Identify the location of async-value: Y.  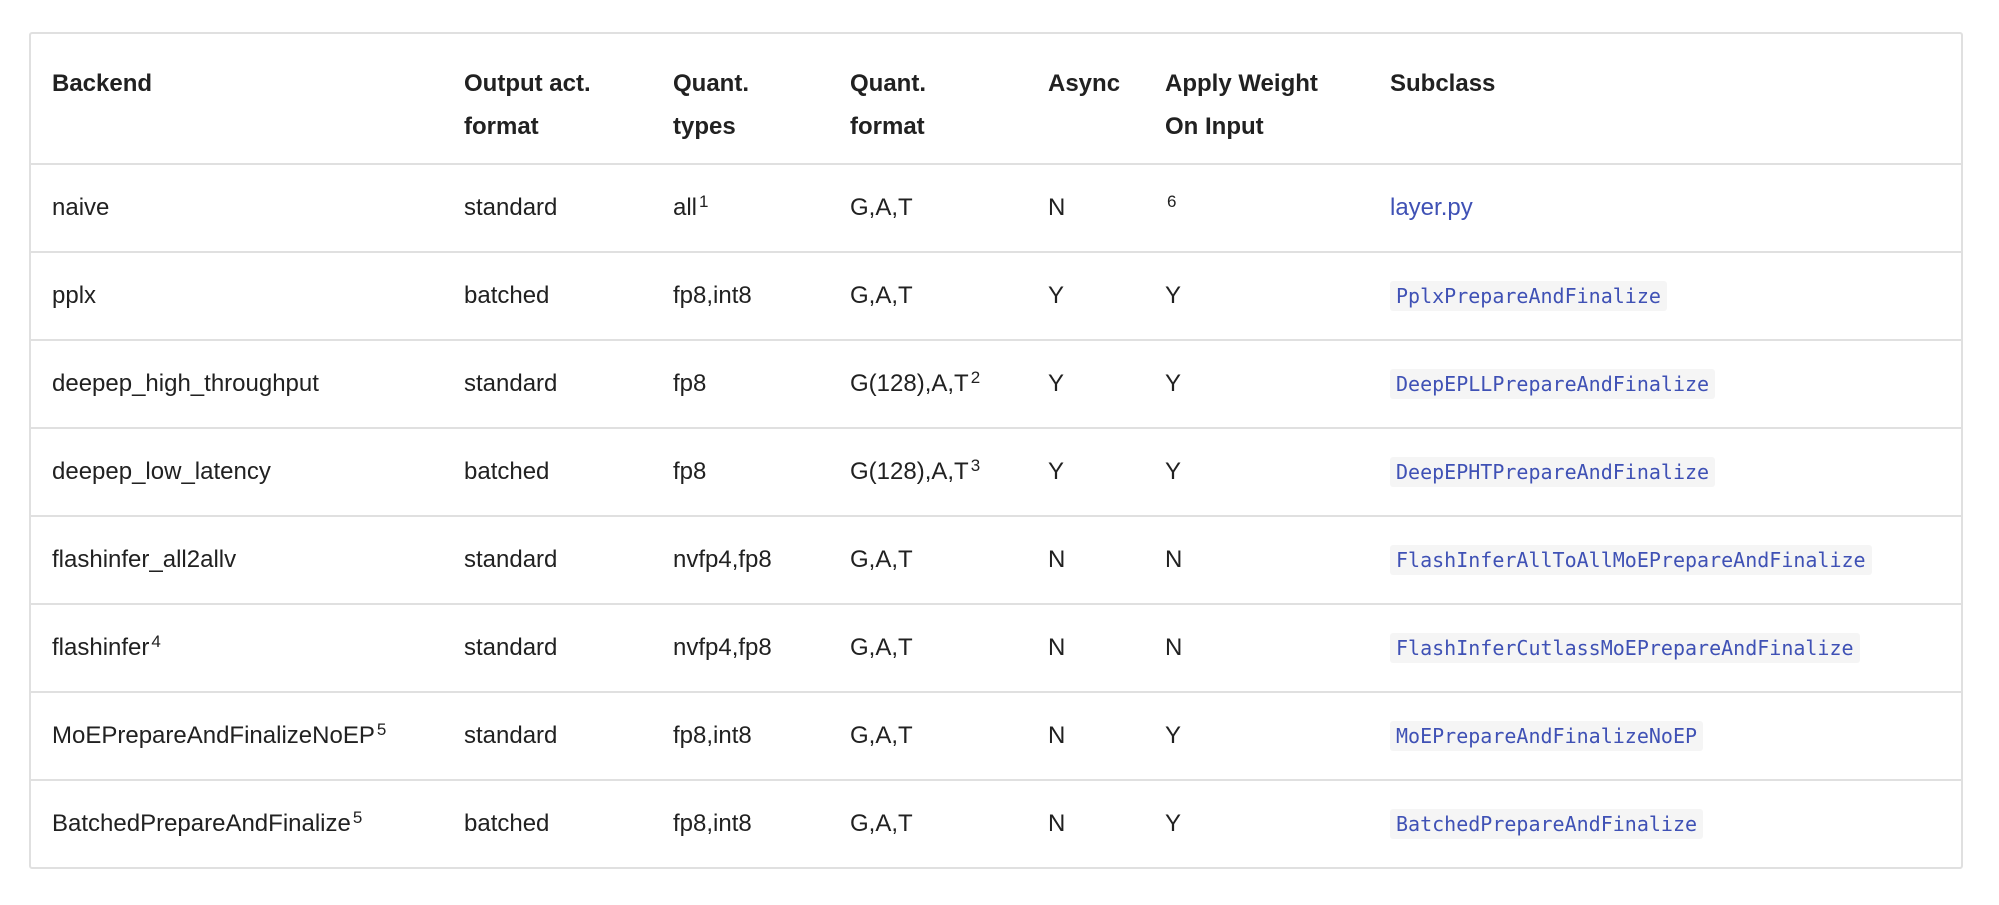
(1056, 383).